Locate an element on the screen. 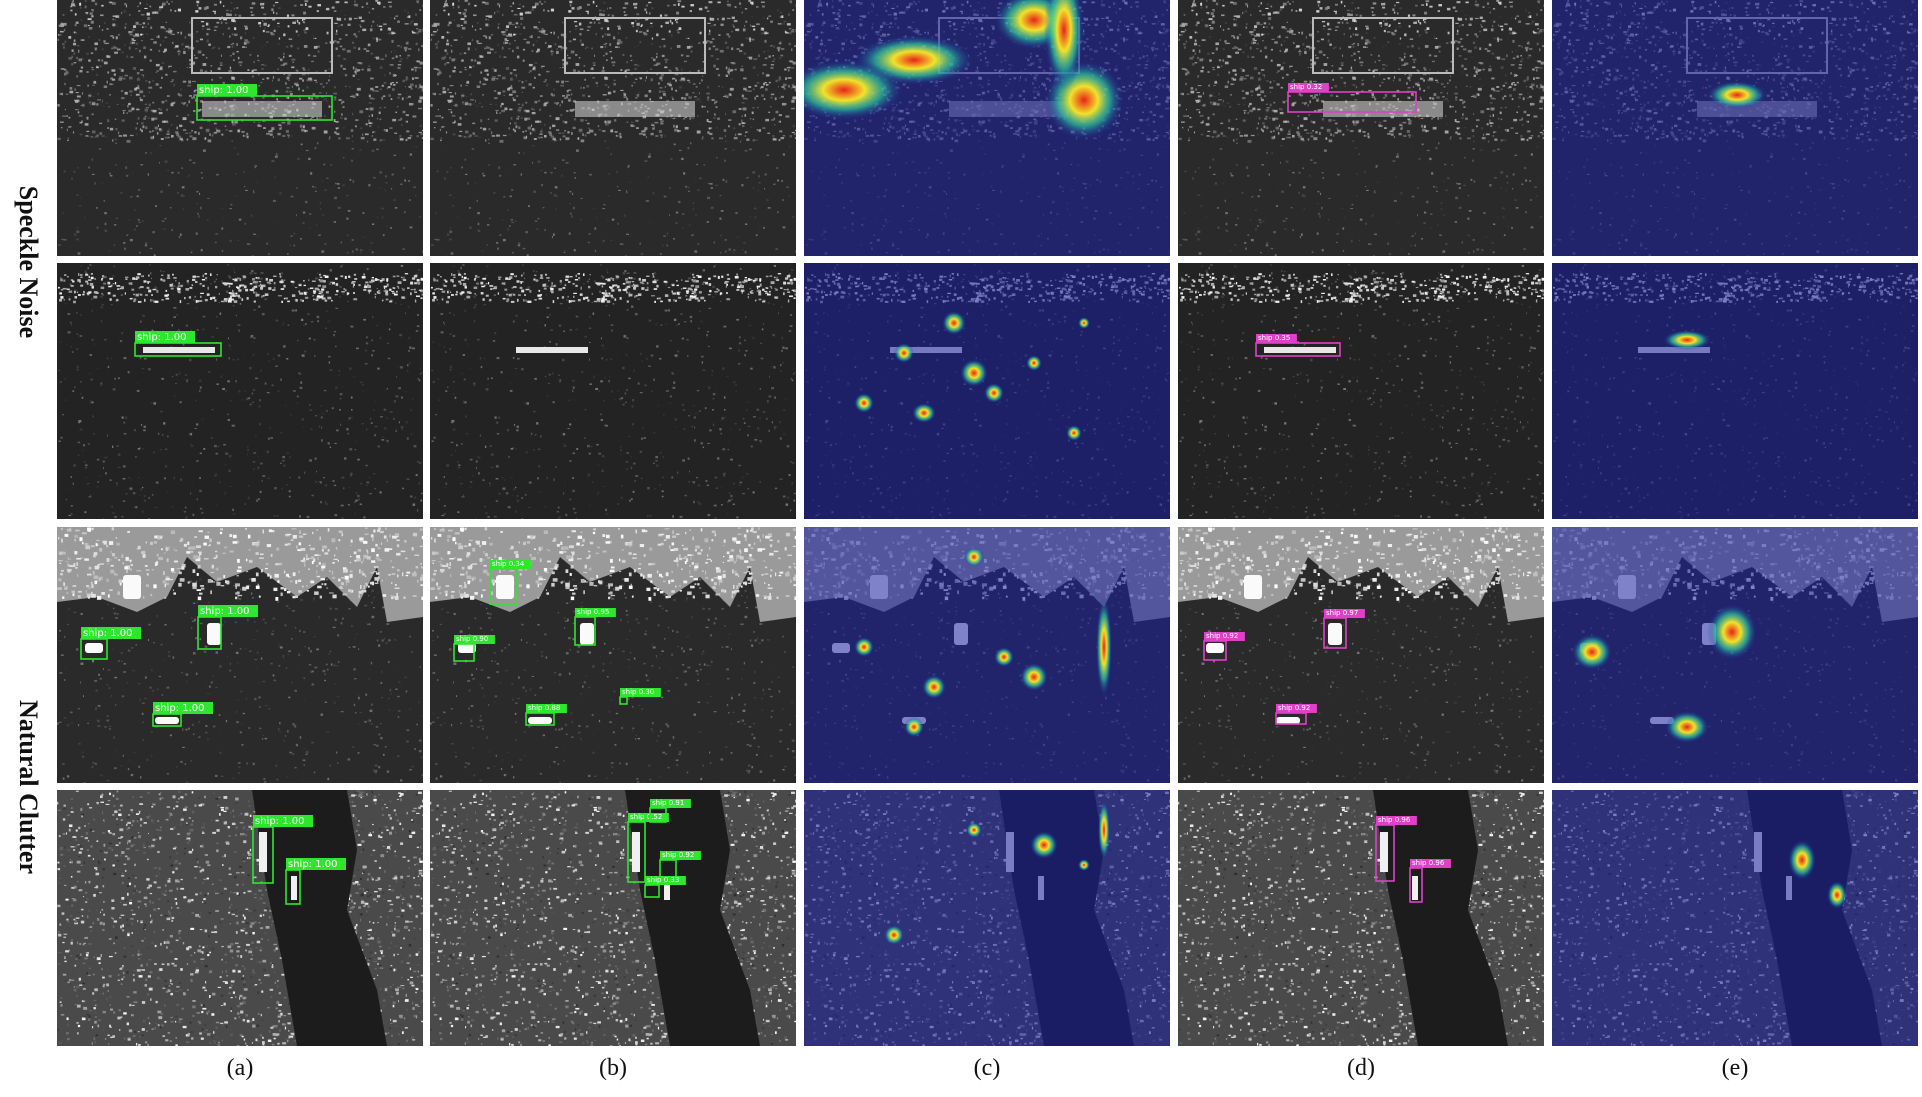 Image resolution: width=1922 pixels, height=1097 pixels. detection-label: ship 0.33 is located at coordinates (663, 880).